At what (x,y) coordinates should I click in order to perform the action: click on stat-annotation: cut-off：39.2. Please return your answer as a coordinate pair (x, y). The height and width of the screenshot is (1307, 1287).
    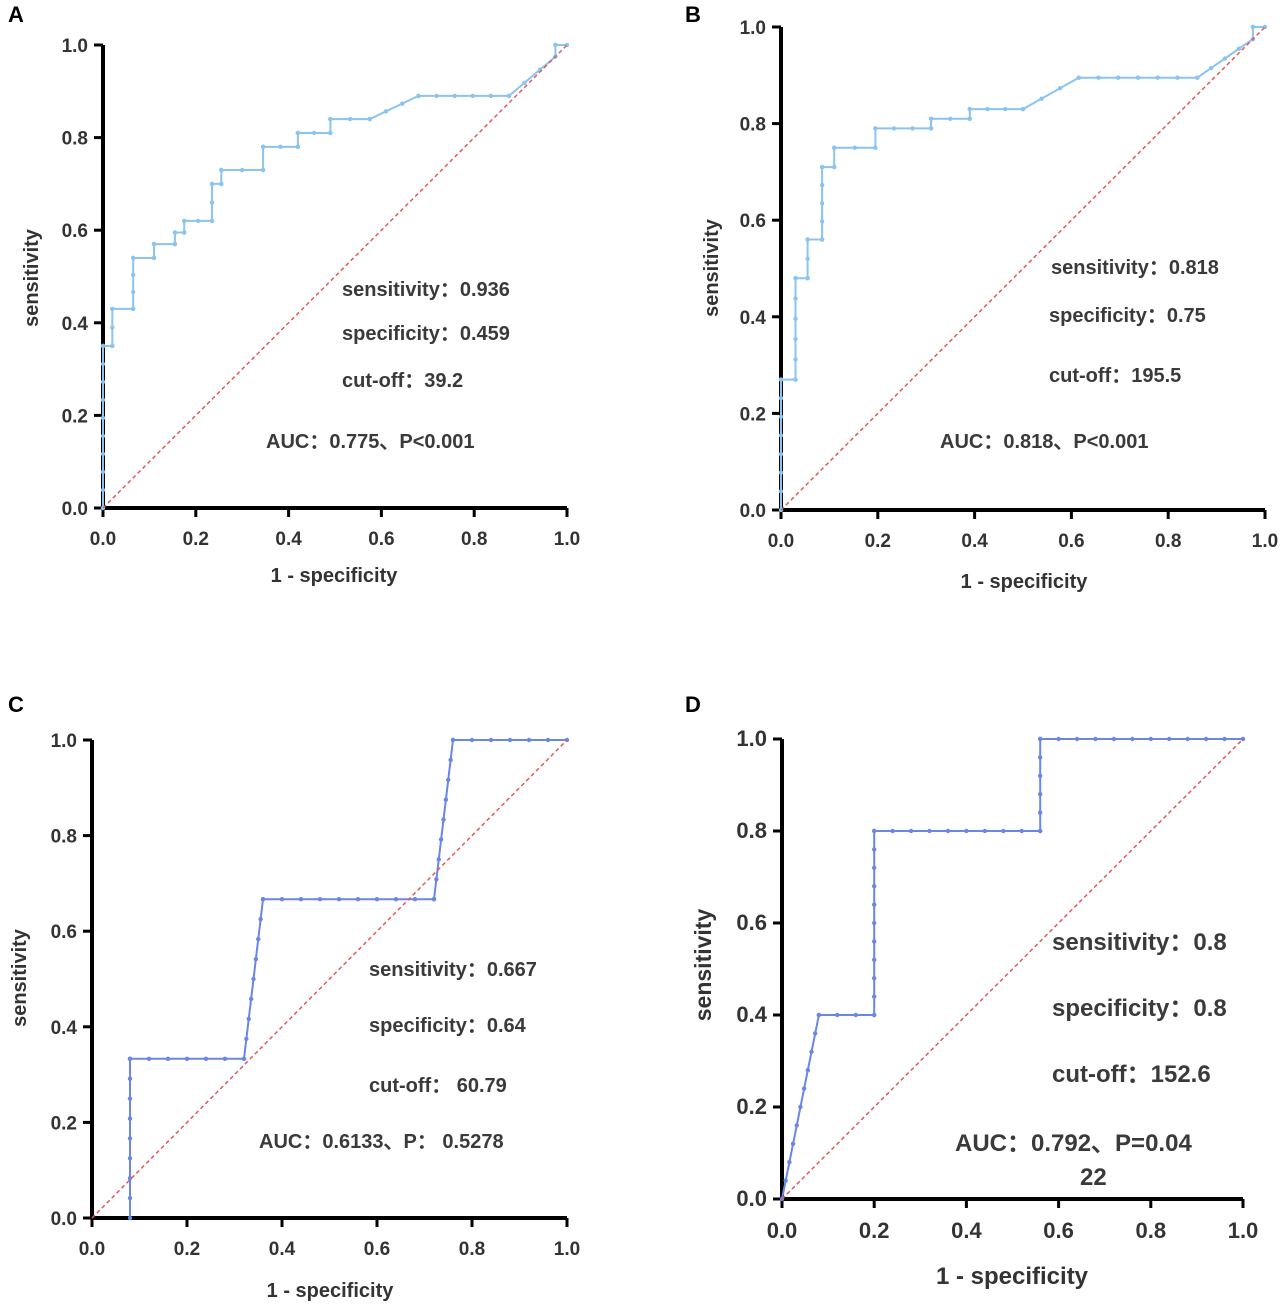
    Looking at the image, I should click on (402, 381).